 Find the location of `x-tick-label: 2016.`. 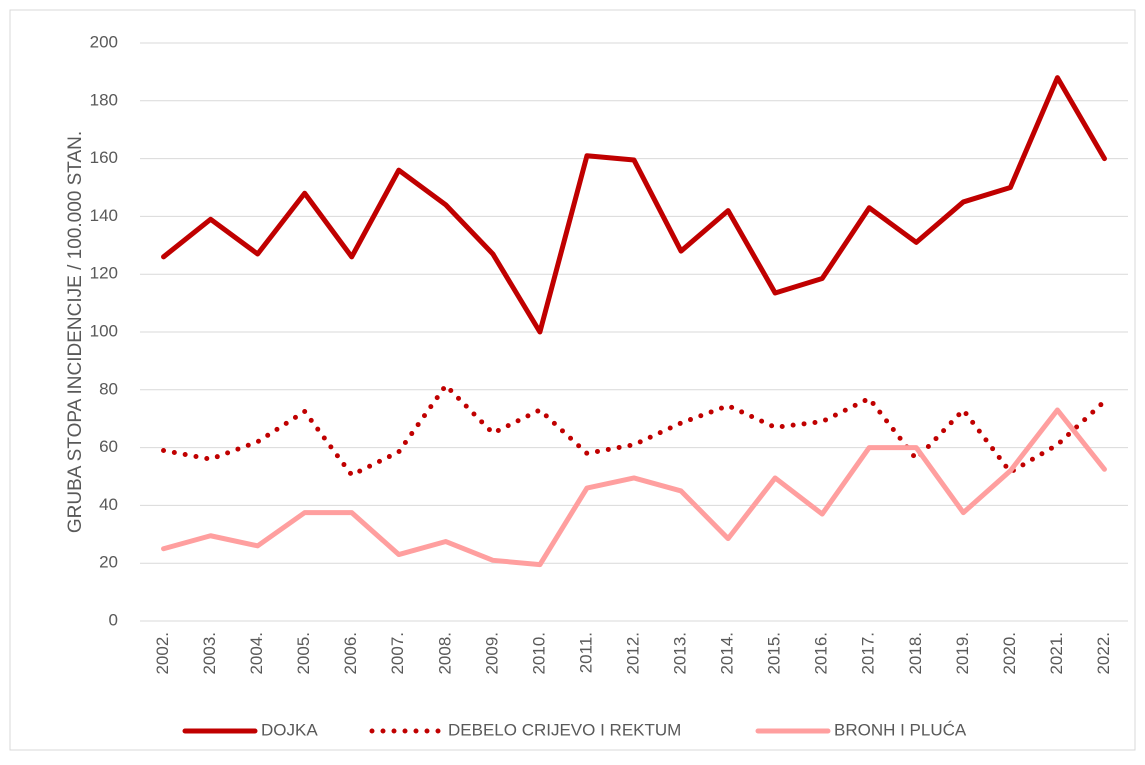

x-tick-label: 2016. is located at coordinates (821, 653).